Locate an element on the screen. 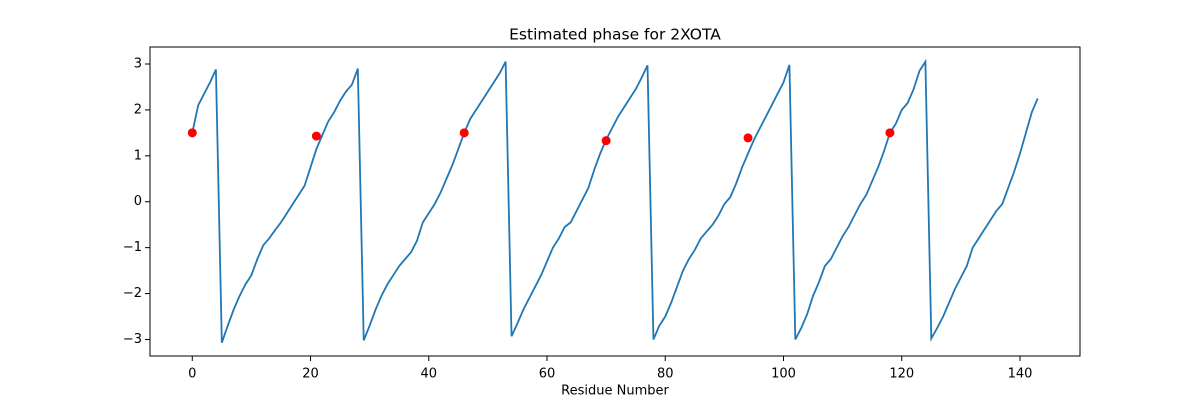  x-tick-label: 40 is located at coordinates (428, 374).